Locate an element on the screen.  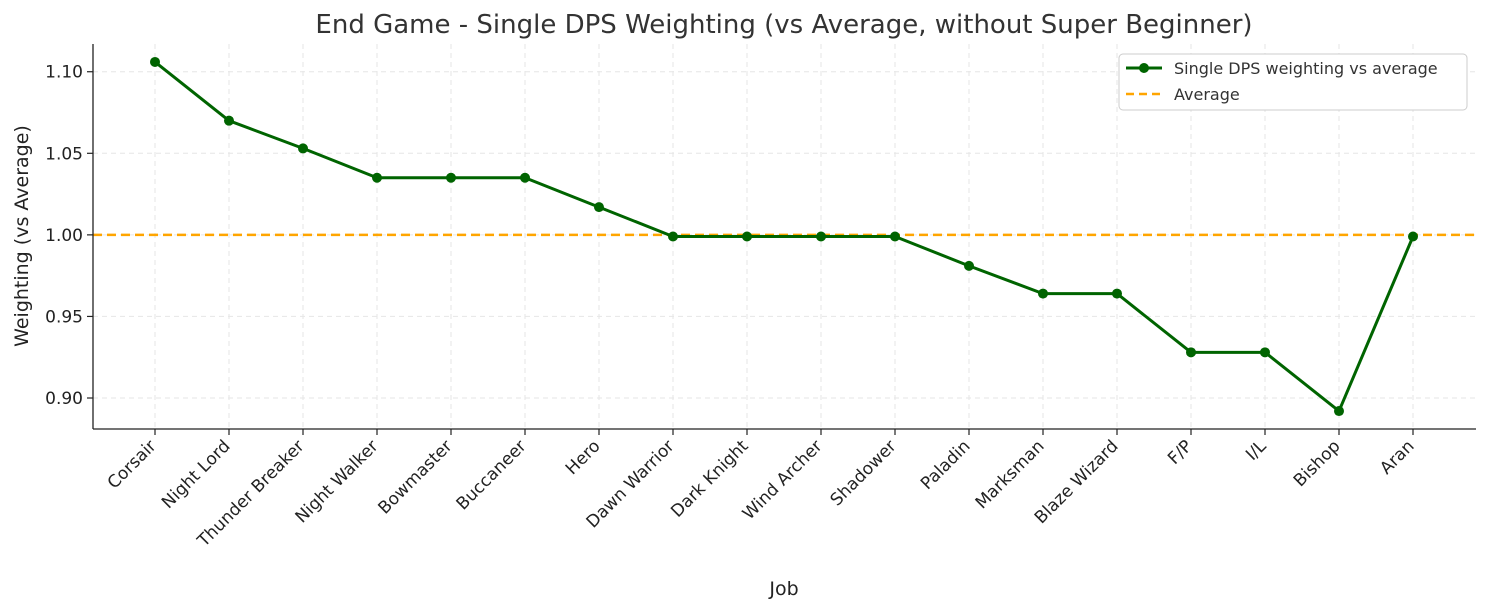
y-ticks: 0.90 0.95 1.00 1.05 1.10 is located at coordinates (69, 236).